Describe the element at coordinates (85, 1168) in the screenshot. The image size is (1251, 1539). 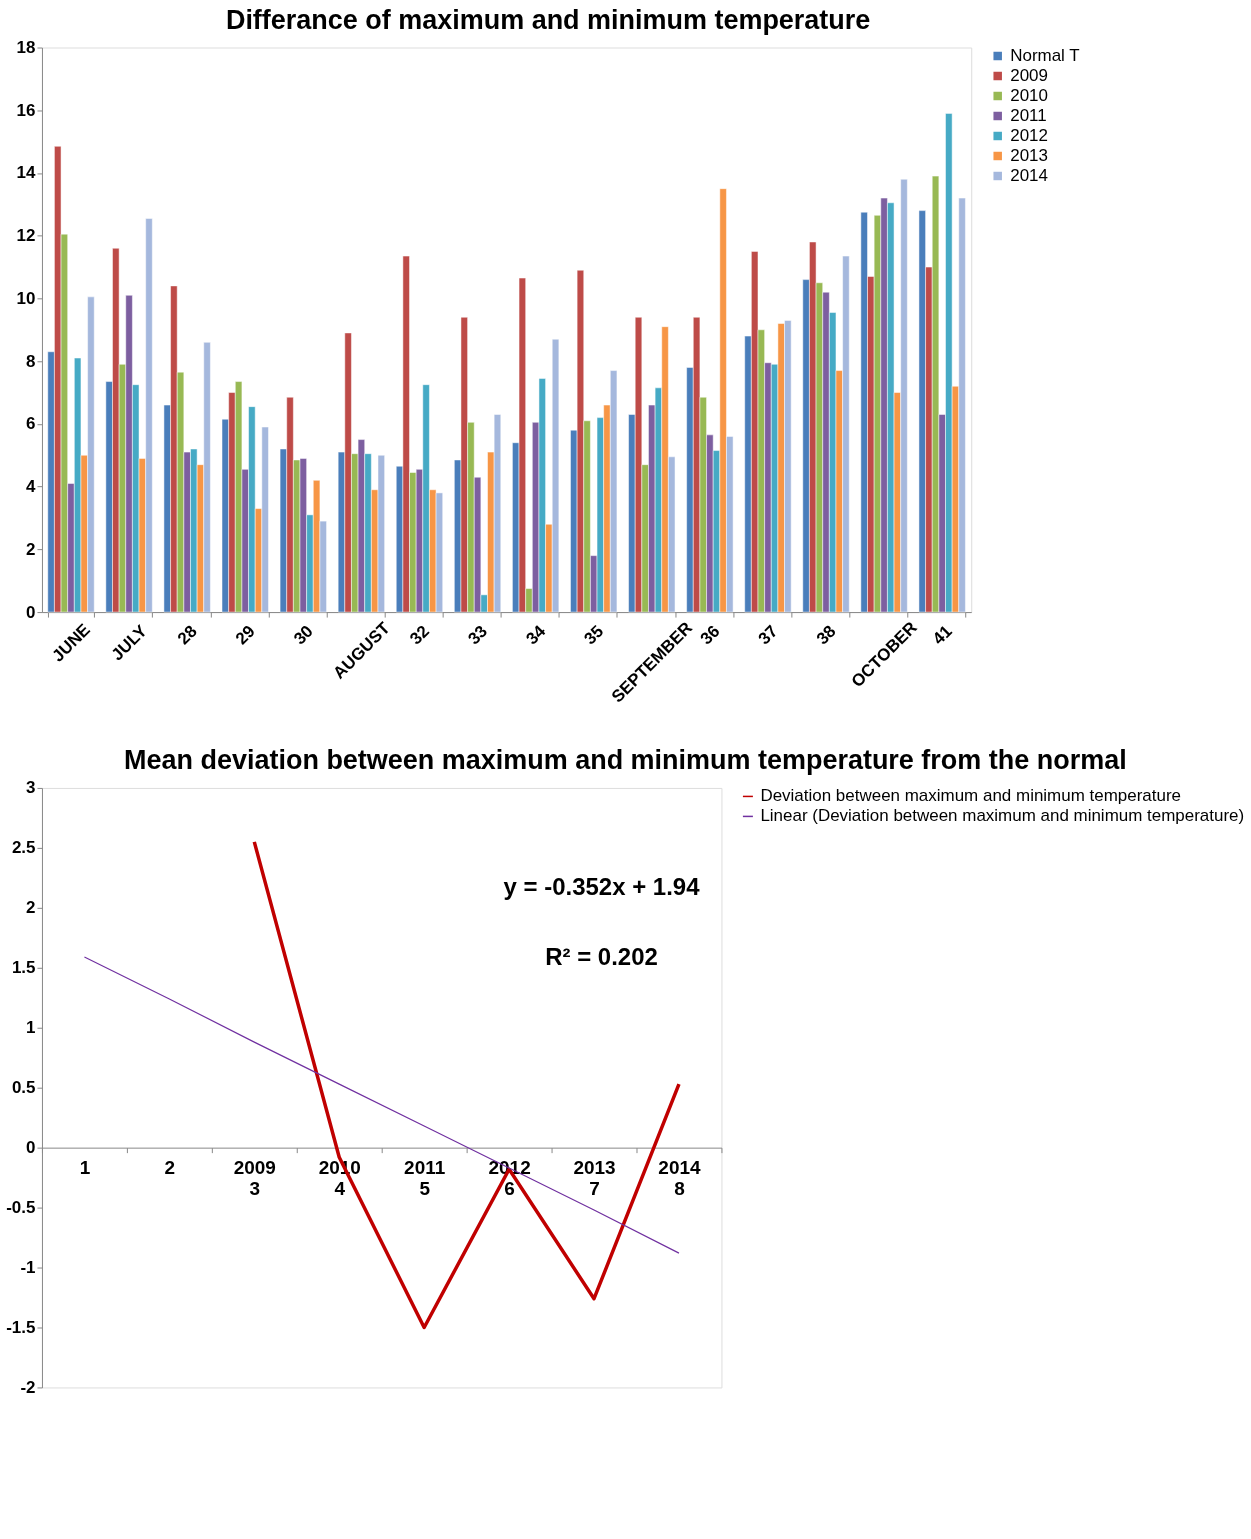
I see `x-tick-label: 1` at that location.